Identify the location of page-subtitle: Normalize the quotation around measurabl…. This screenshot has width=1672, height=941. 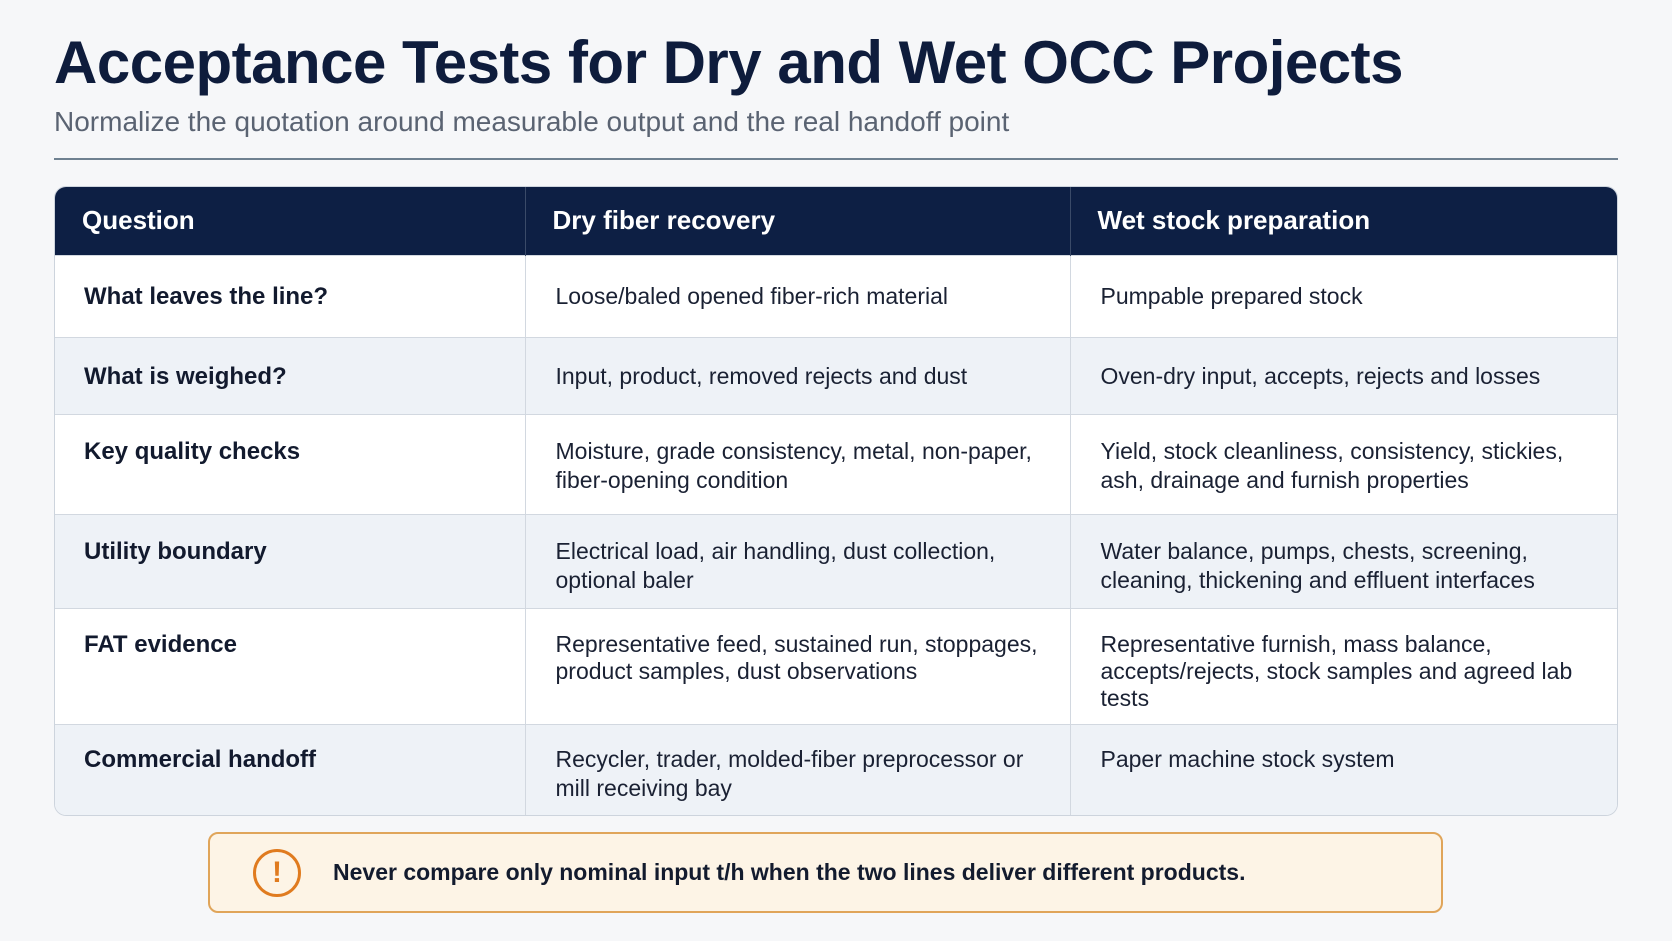
(532, 121).